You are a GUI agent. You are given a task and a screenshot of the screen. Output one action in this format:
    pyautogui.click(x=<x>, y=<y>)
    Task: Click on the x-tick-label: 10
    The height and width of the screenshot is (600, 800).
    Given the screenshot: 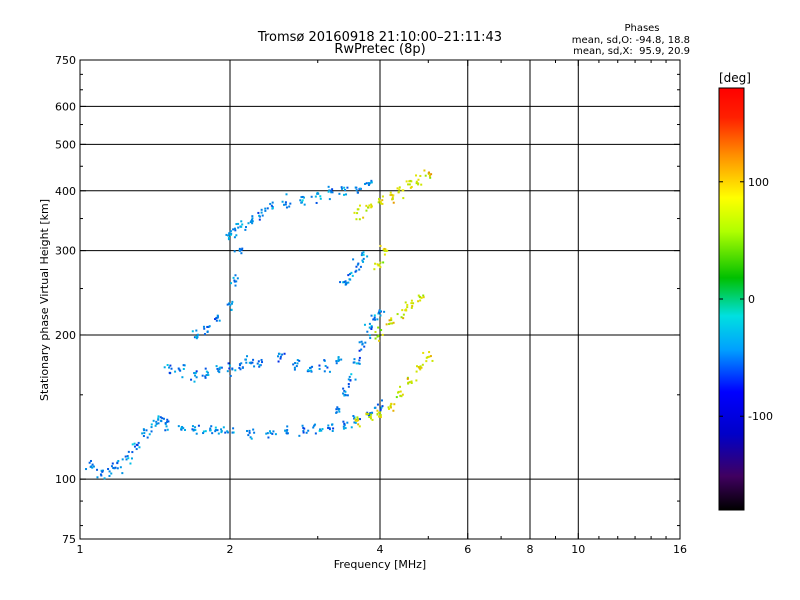 What is the action you would take?
    pyautogui.click(x=578, y=549)
    